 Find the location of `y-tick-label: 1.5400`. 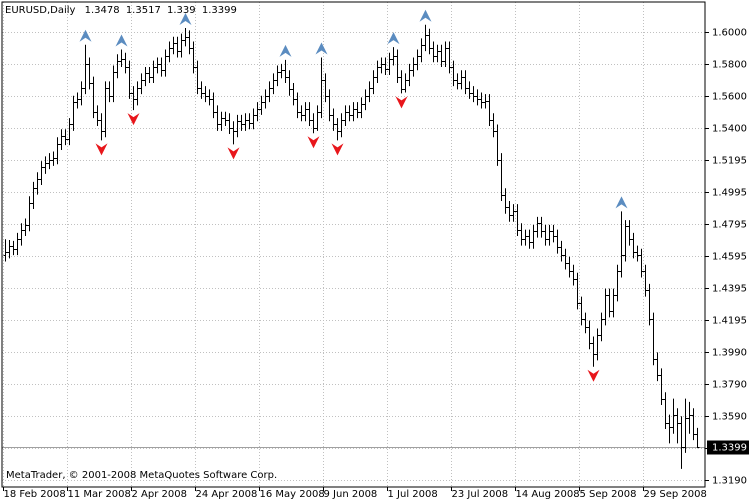

y-tick-label: 1.5400 is located at coordinates (729, 129).